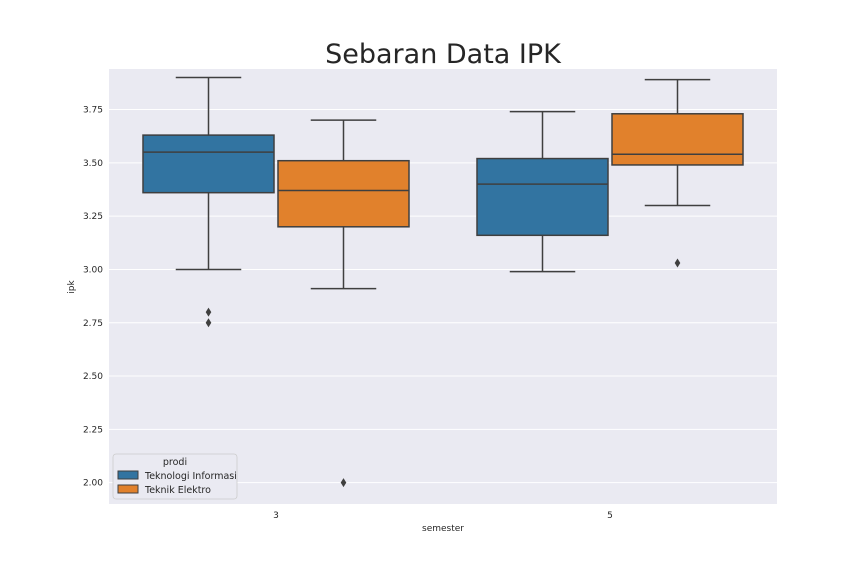 The height and width of the screenshot is (576, 864). Describe the element at coordinates (72, 287) in the screenshot. I see `y-axis-label: ipk` at that location.